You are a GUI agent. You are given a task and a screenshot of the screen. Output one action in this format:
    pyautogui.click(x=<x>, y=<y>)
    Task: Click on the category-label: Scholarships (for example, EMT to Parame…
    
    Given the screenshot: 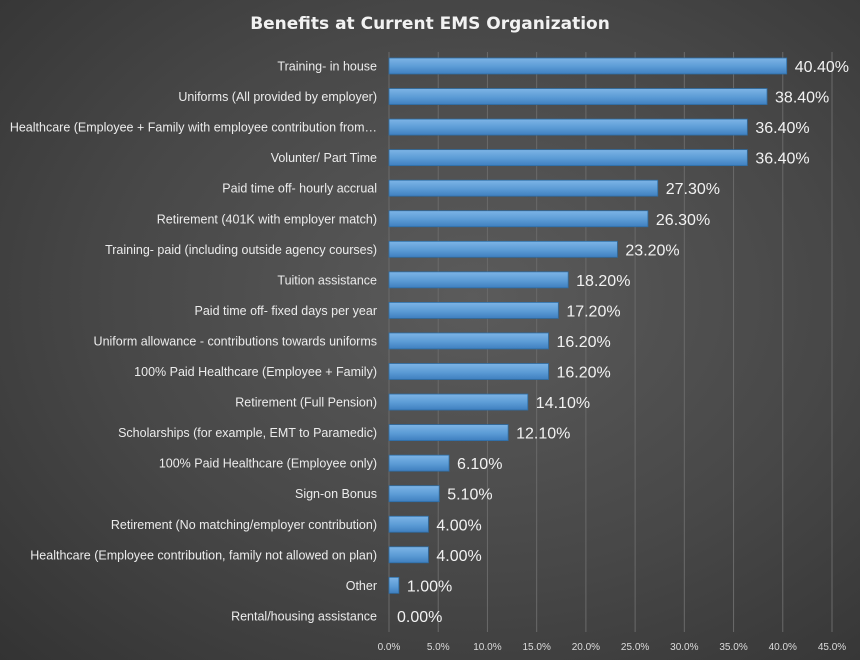 What is the action you would take?
    pyautogui.click(x=247, y=433)
    